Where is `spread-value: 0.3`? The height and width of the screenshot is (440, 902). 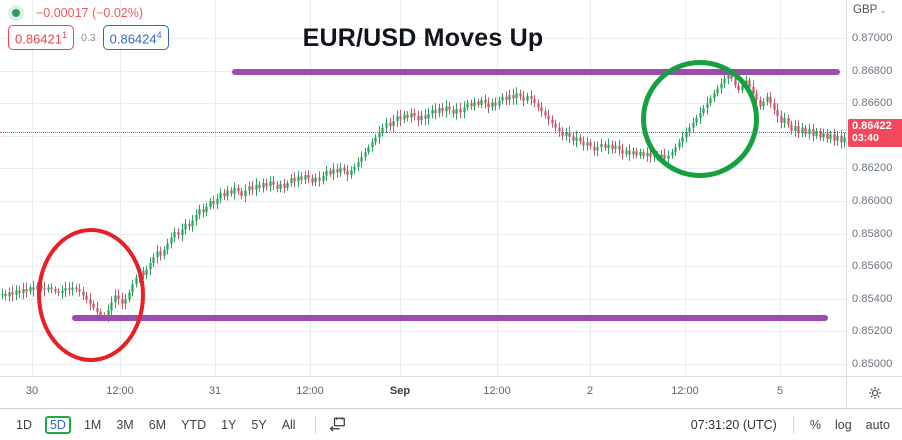
spread-value: 0.3 is located at coordinates (88, 37).